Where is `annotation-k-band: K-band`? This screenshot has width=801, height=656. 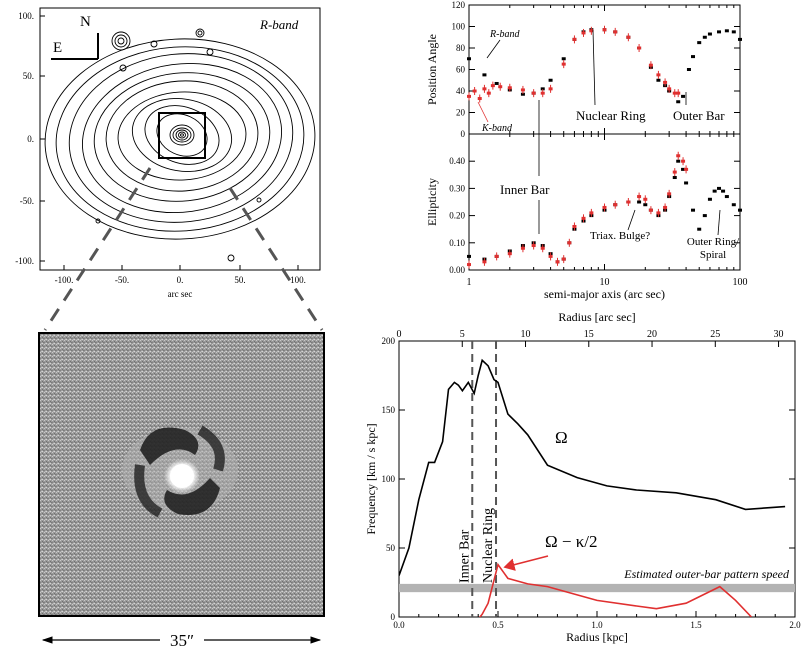
annotation-k-band: K-band is located at coordinates (497, 128).